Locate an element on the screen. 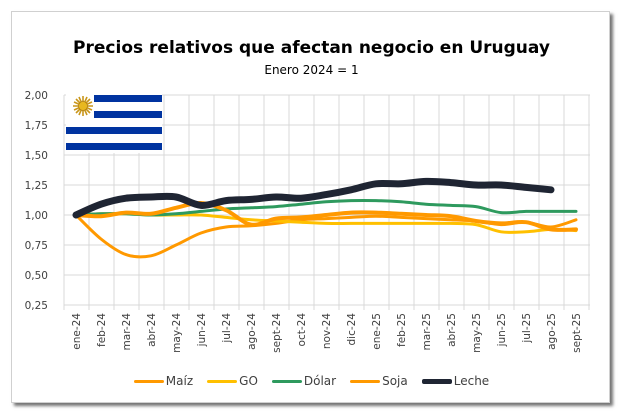 The height and width of the screenshot is (417, 623). legend-item-maiz: Maíz is located at coordinates (163, 381).